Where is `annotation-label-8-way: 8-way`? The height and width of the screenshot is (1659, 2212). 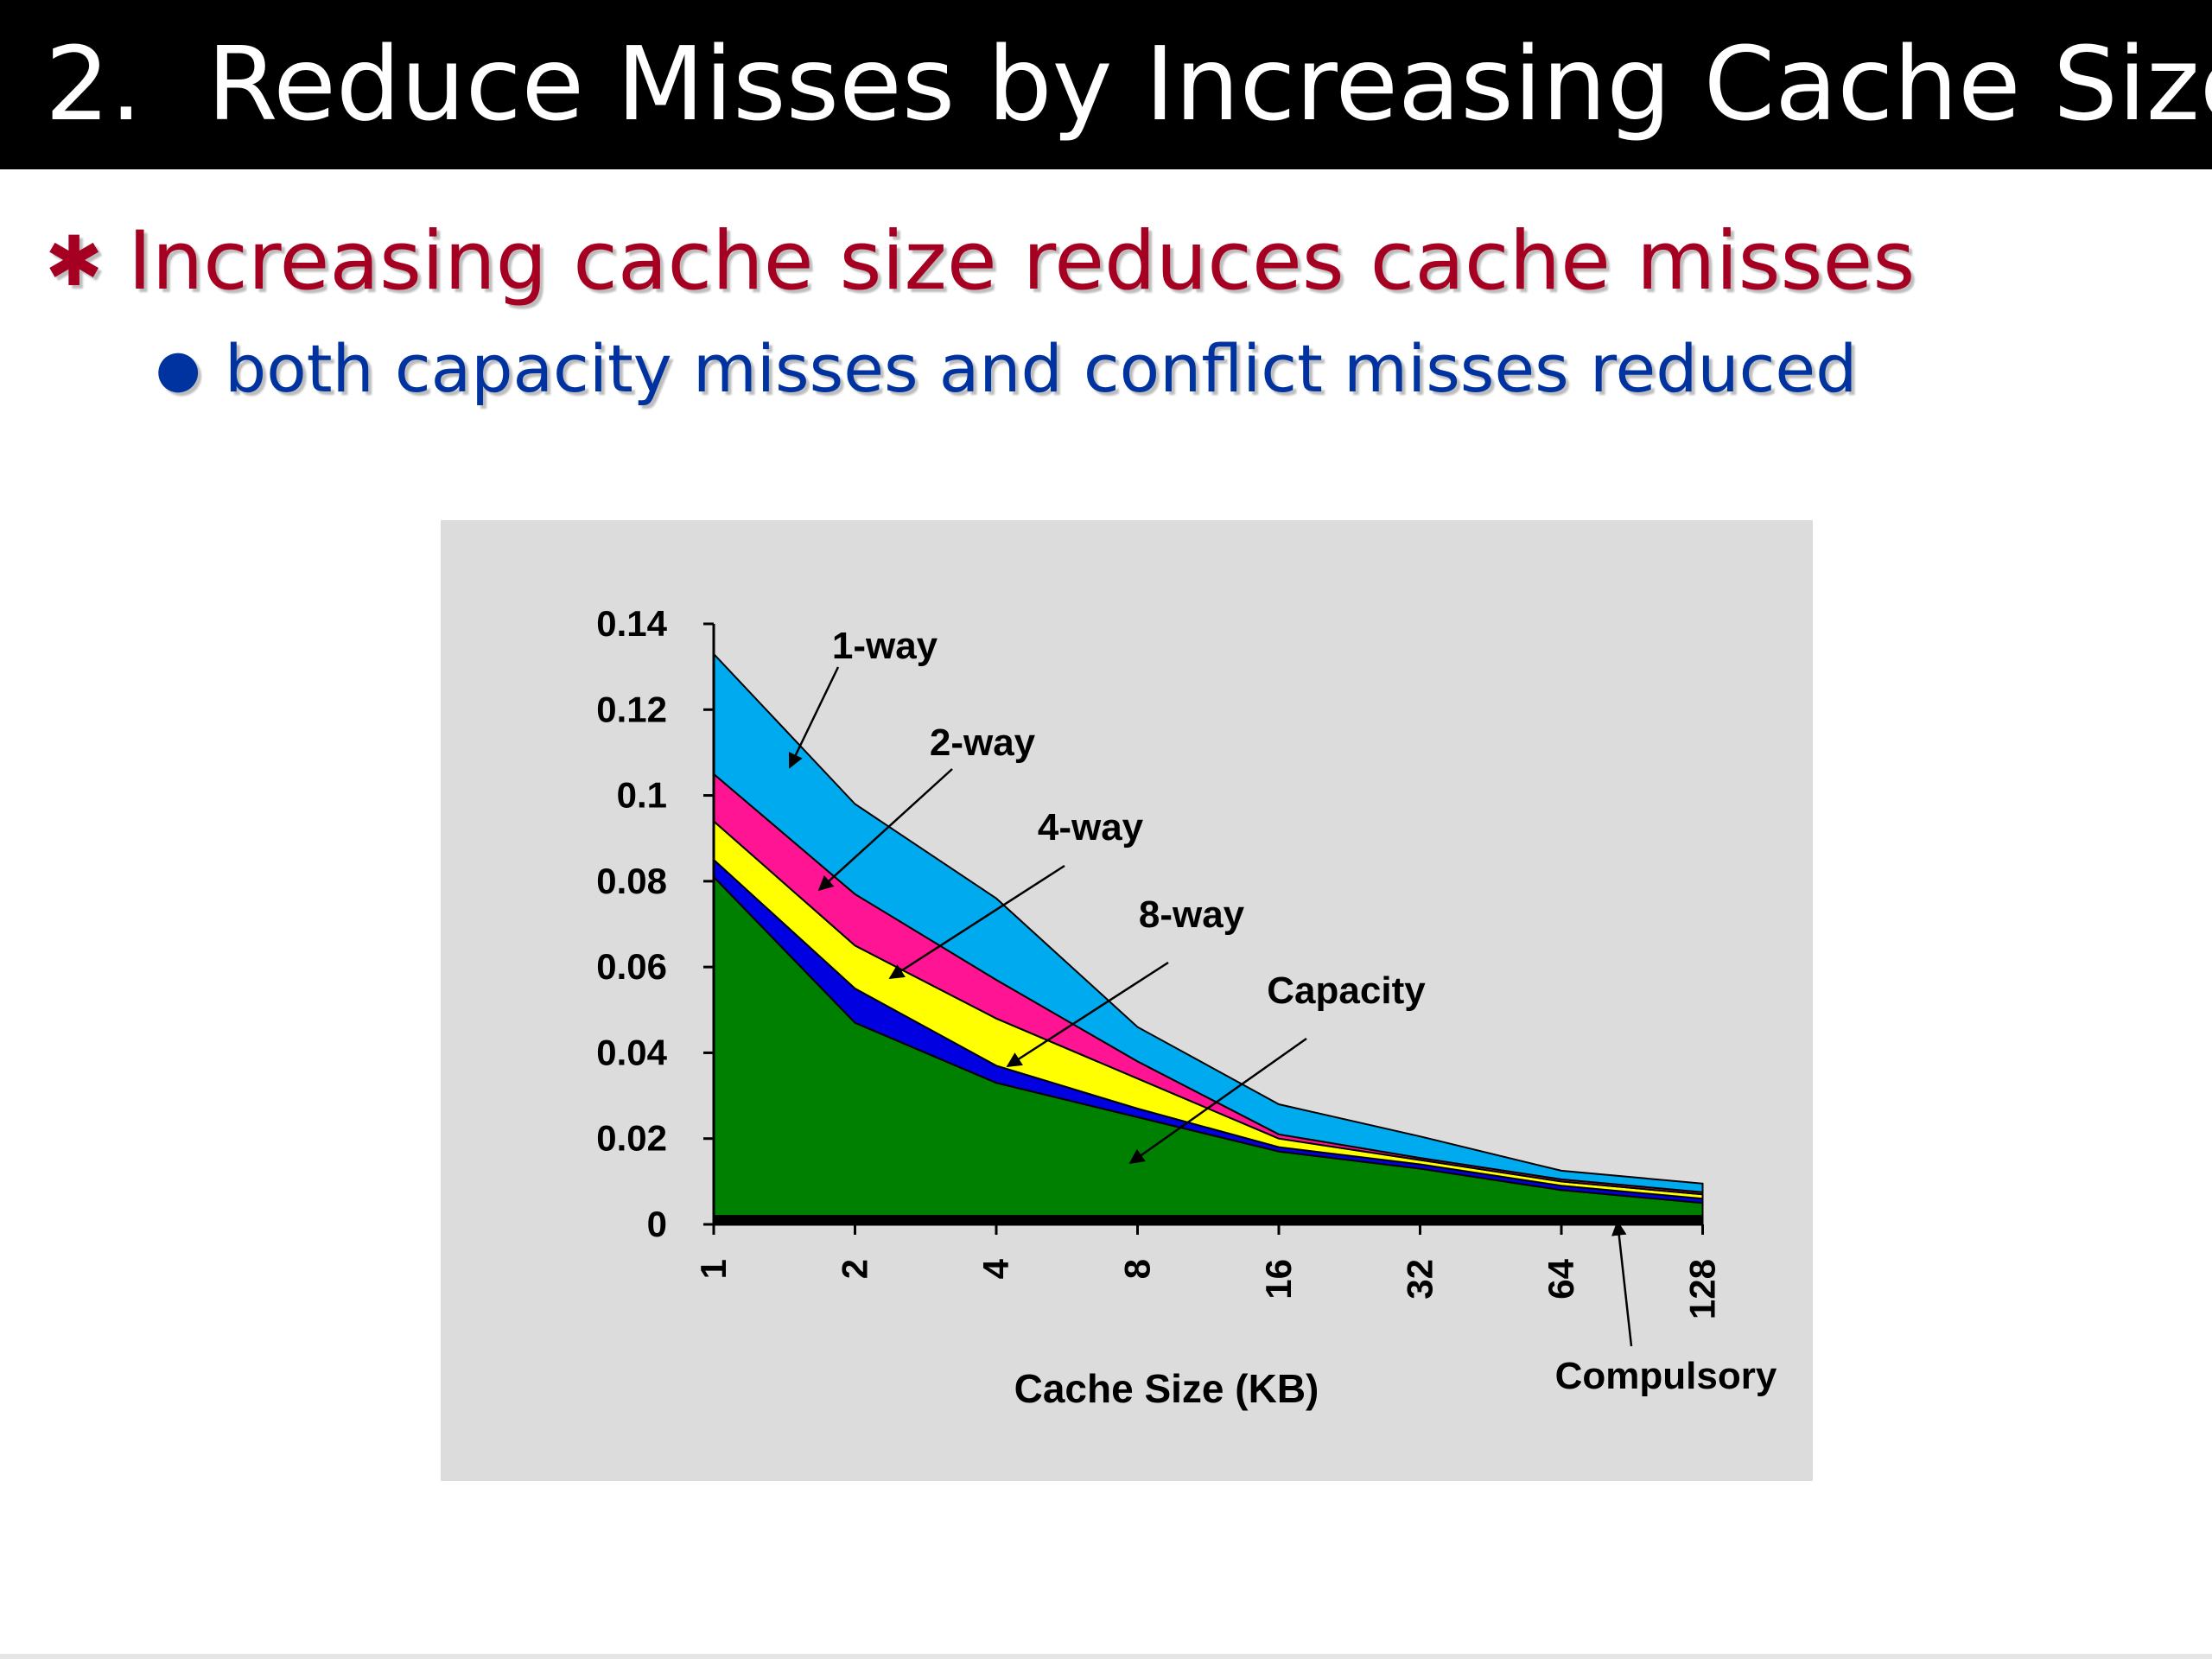 annotation-label-8-way: 8-way is located at coordinates (1192, 914).